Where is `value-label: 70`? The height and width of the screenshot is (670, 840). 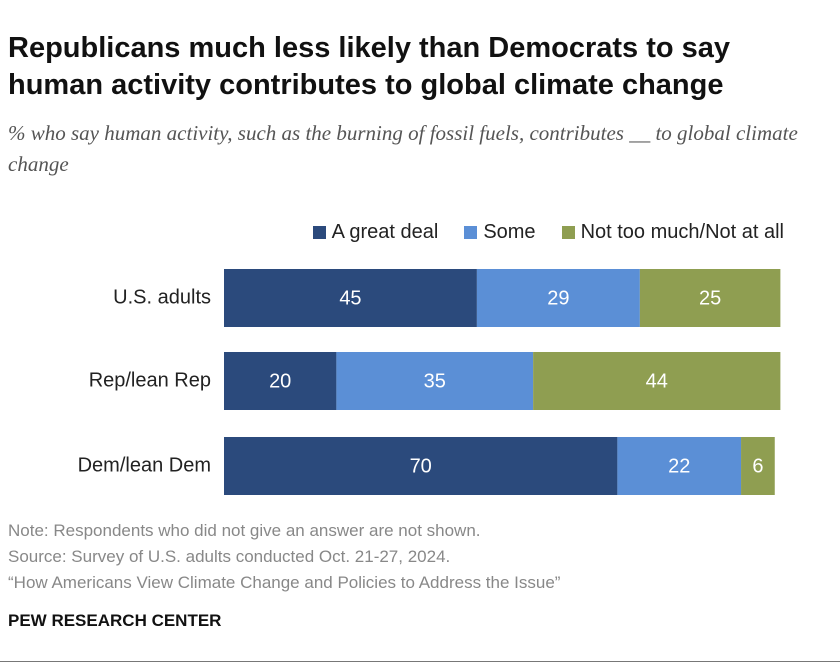 value-label: 70 is located at coordinates (421, 466).